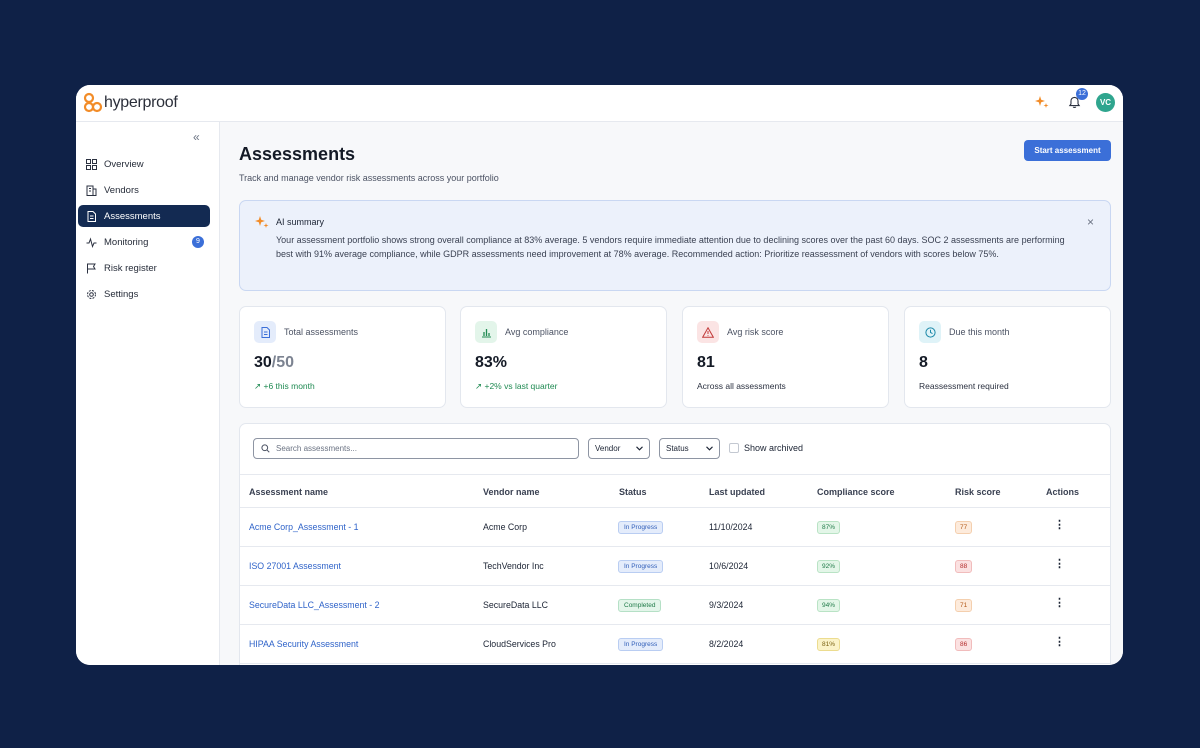  I want to click on flag-icon, so click(91, 268).